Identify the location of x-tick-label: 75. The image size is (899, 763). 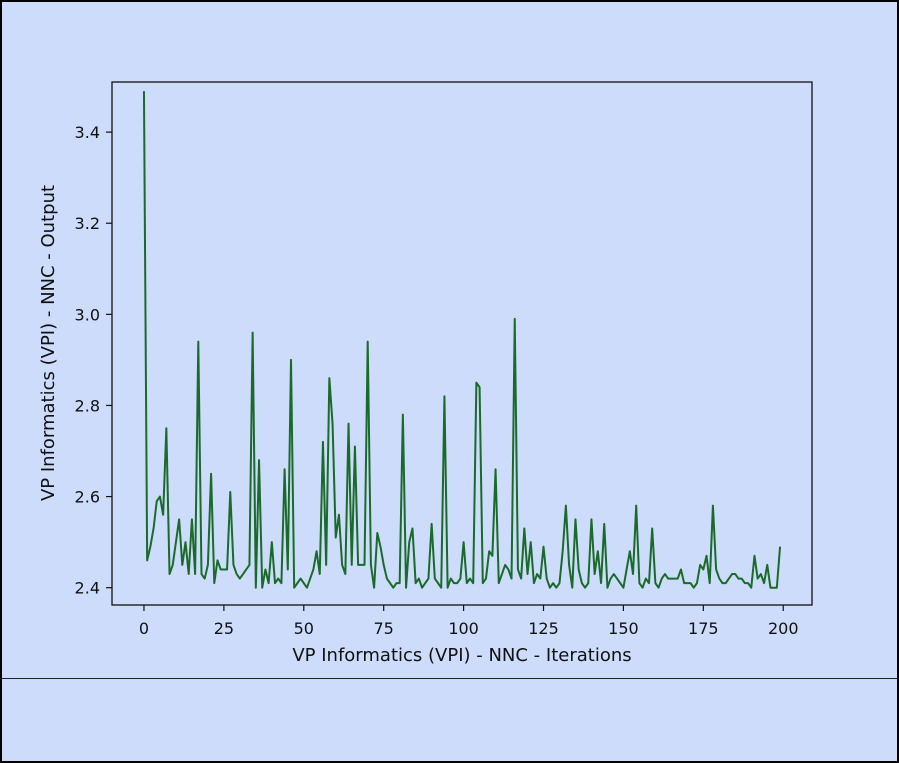
(384, 628).